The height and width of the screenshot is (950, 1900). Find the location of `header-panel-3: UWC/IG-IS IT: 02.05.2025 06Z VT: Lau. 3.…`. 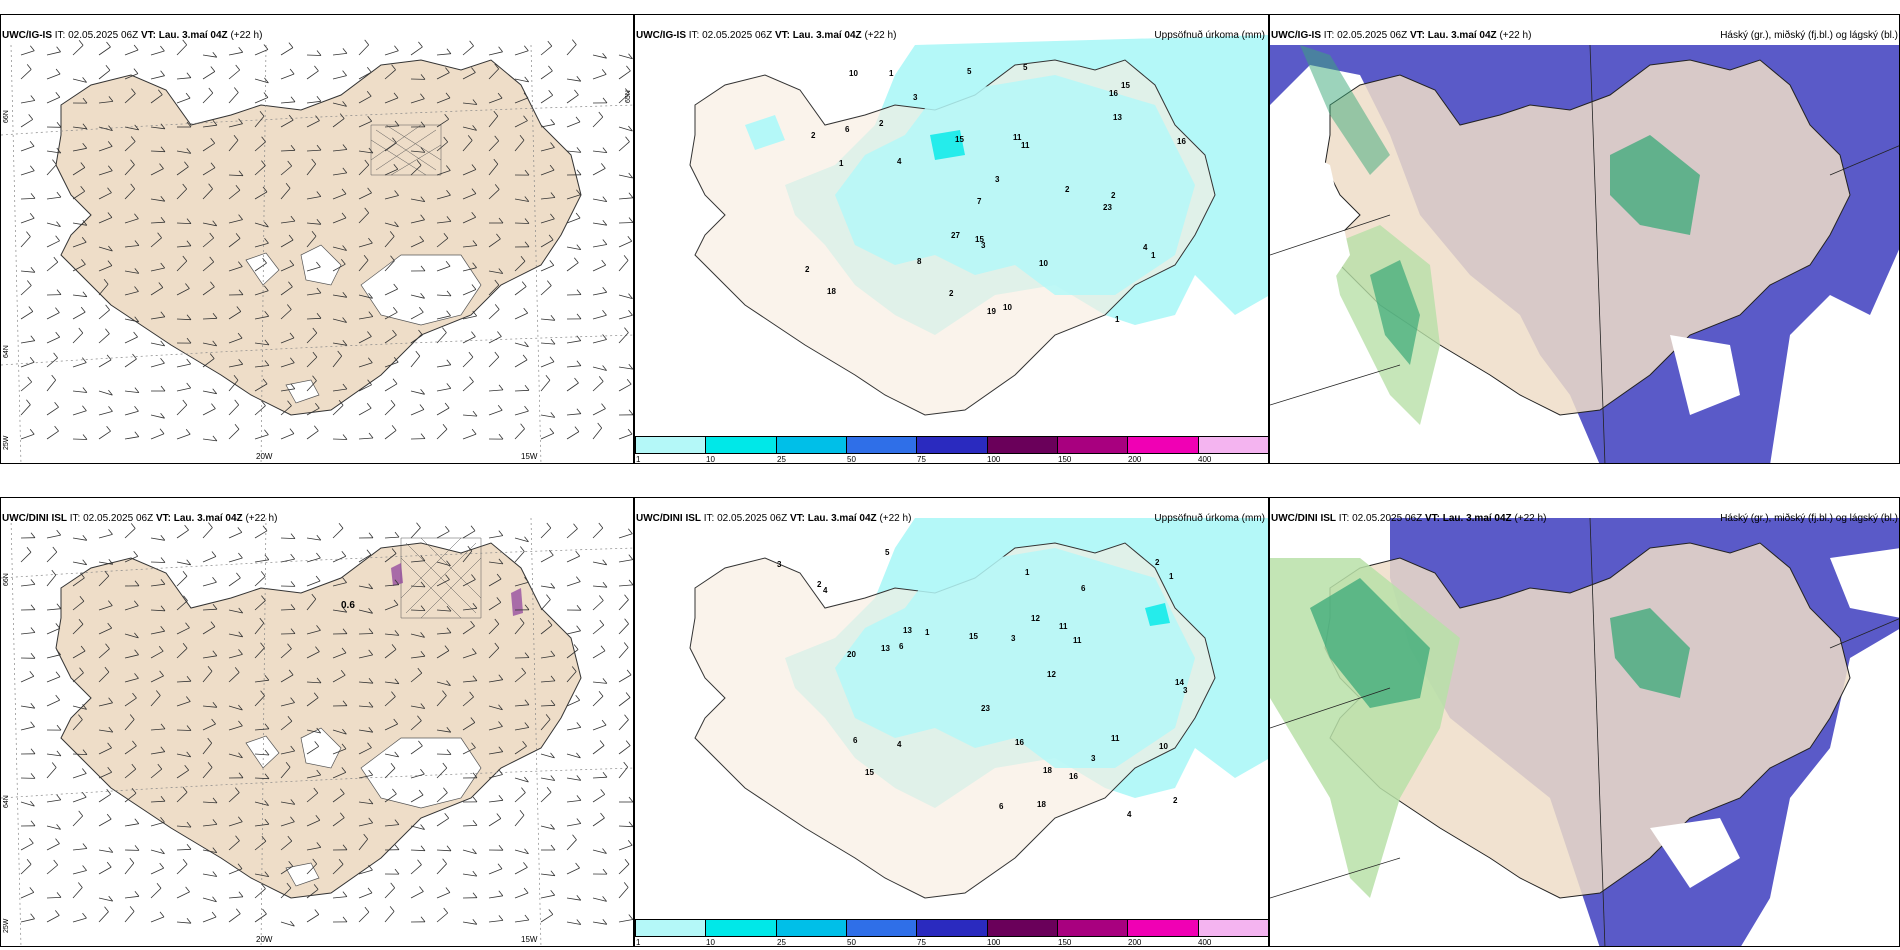

header-panel-3: UWC/IG-IS IT: 02.05.2025 06Z VT: Lau. 3.… is located at coordinates (1401, 35).